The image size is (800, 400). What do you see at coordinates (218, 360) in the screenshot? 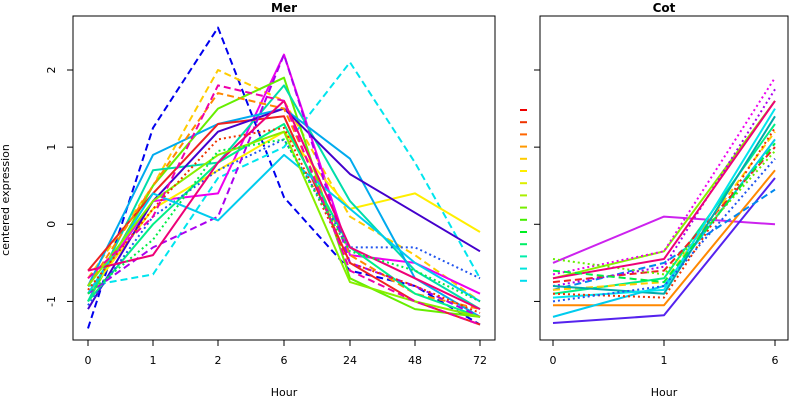
I see `x-tick-label-mer: 2` at bounding box center [218, 360].